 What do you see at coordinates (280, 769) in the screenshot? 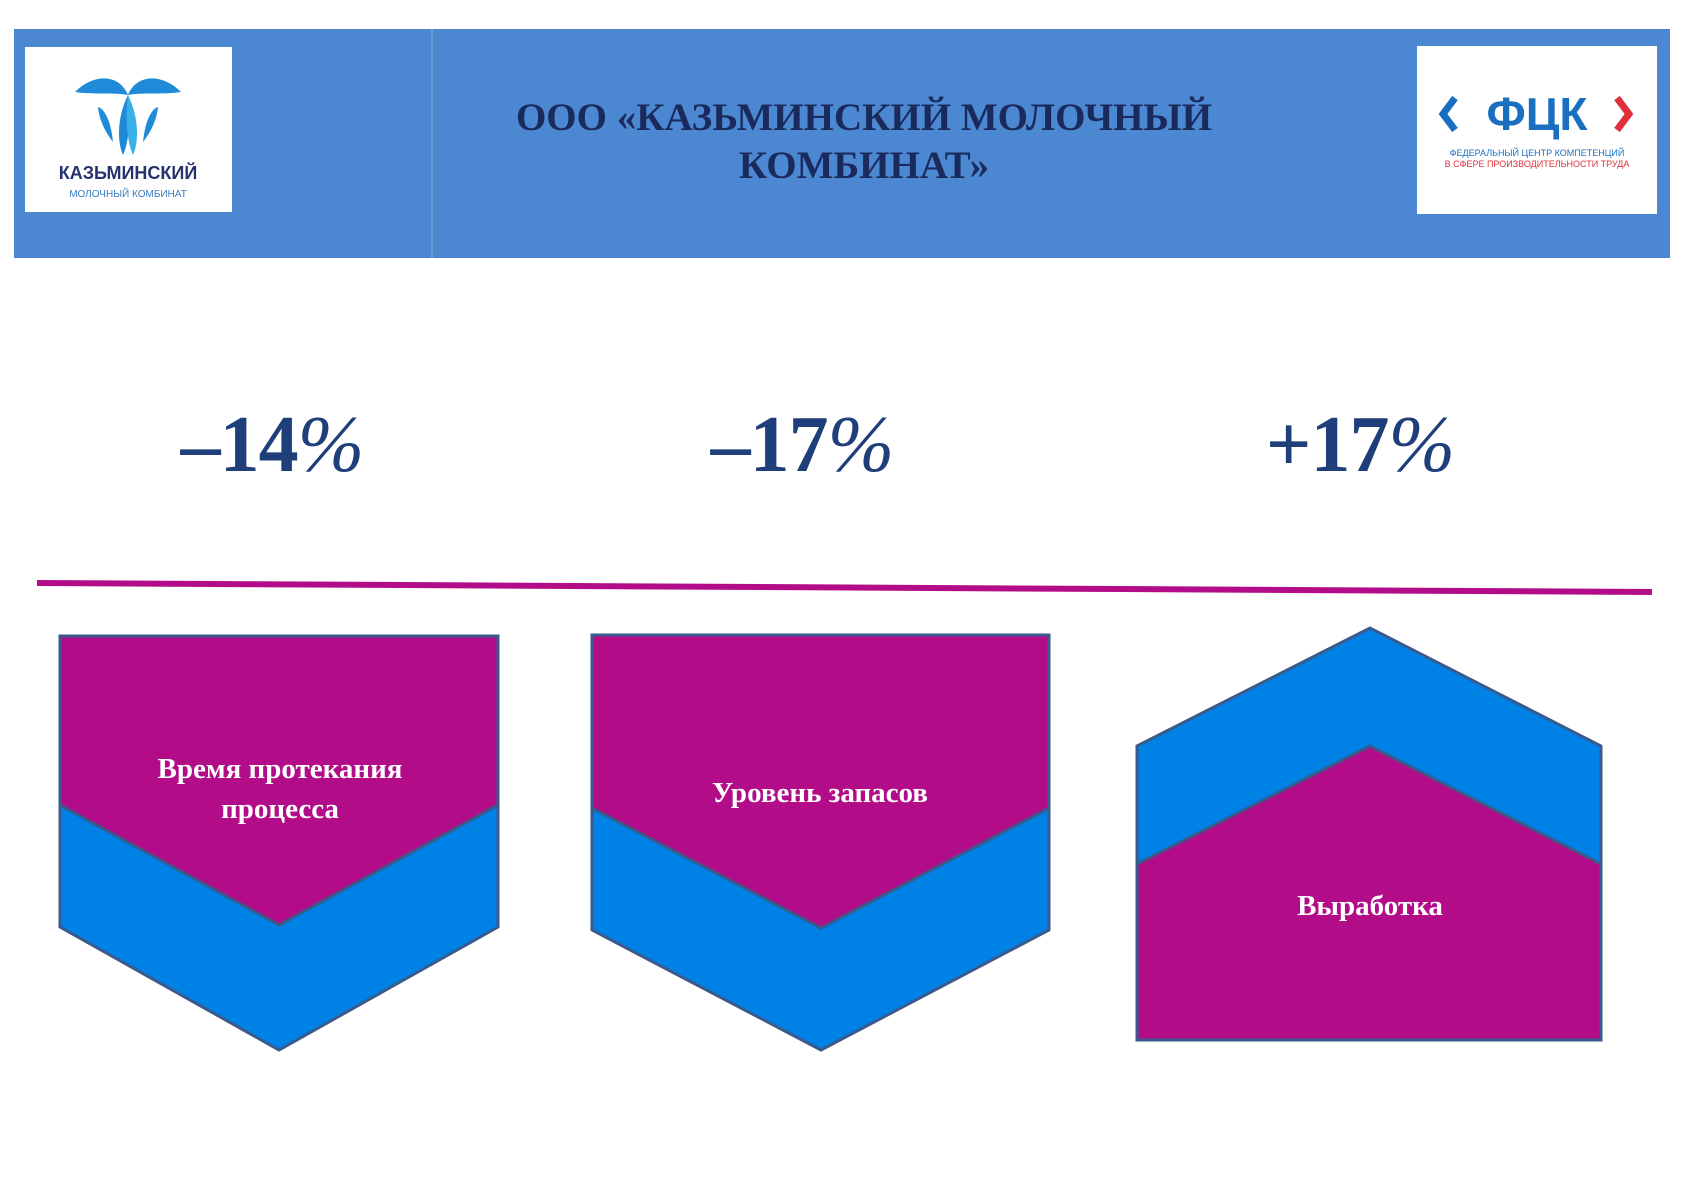
I see `label-line: Время протекания` at bounding box center [280, 769].